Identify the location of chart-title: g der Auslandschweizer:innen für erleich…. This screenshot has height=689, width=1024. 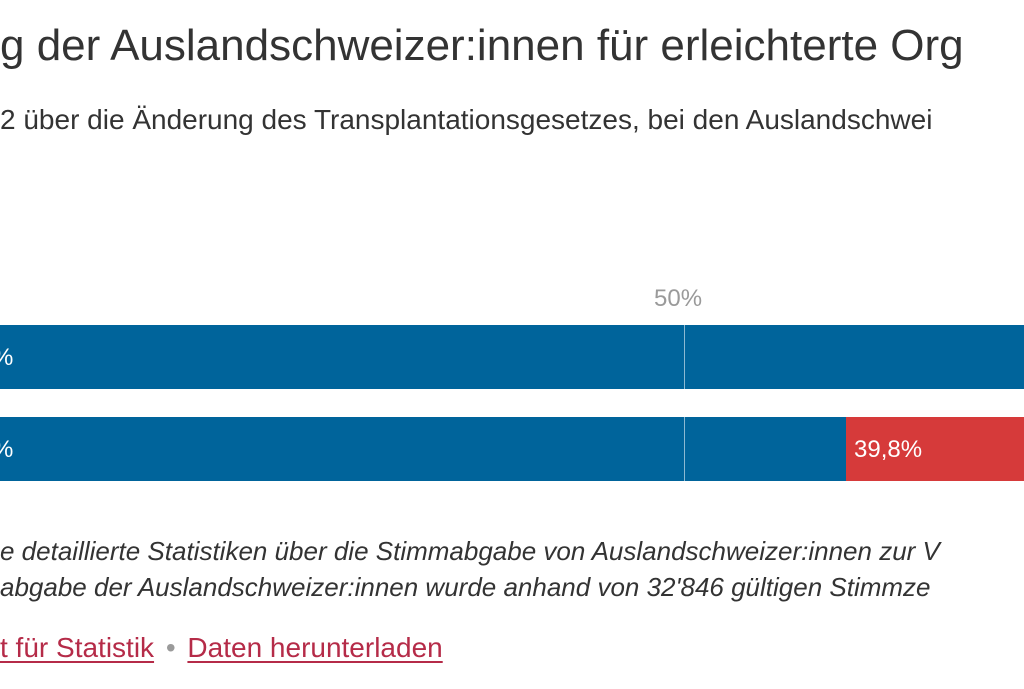
(482, 45).